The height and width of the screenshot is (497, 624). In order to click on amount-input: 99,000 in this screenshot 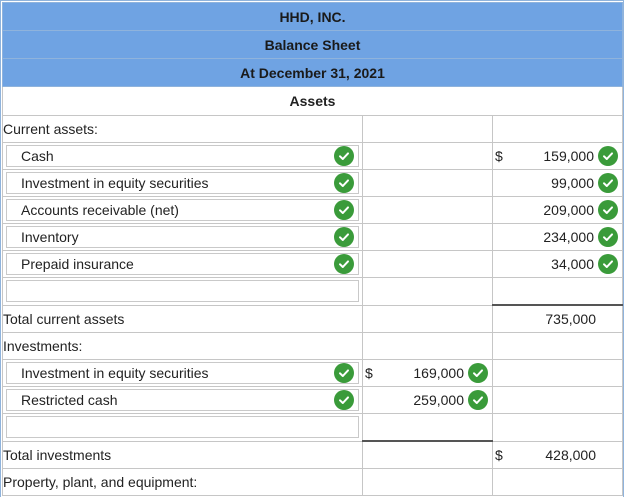, I will do `click(558, 183)`.